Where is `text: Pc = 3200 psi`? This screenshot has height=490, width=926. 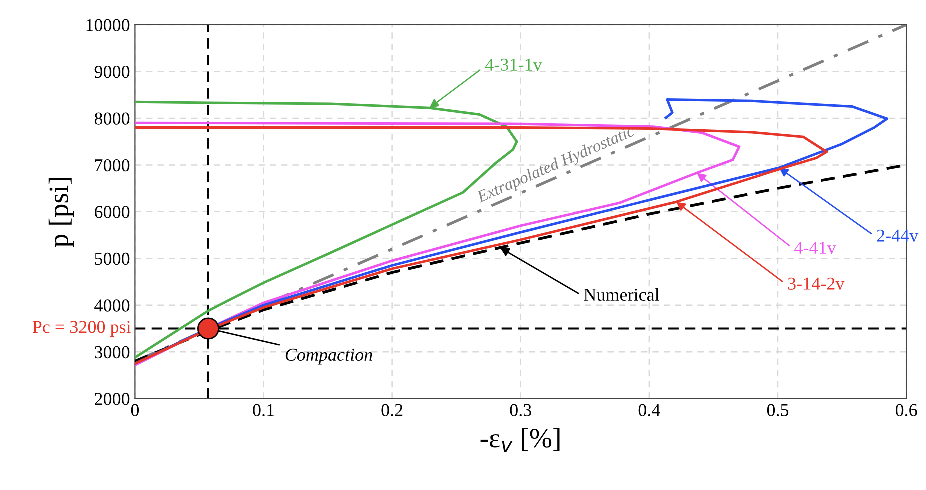 text: Pc = 3200 psi is located at coordinates (81, 329).